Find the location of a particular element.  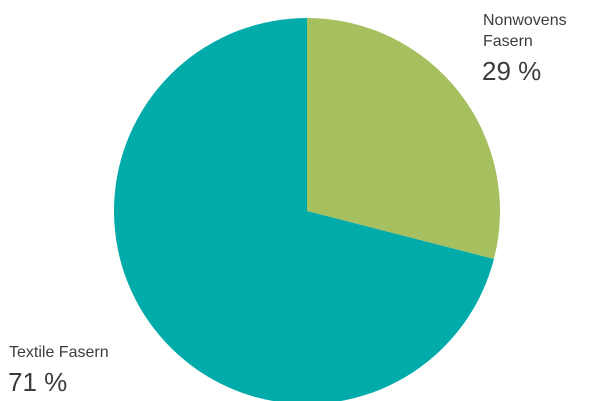

slice-name-nonwovens-line1: Nonwovens is located at coordinates (525, 20).